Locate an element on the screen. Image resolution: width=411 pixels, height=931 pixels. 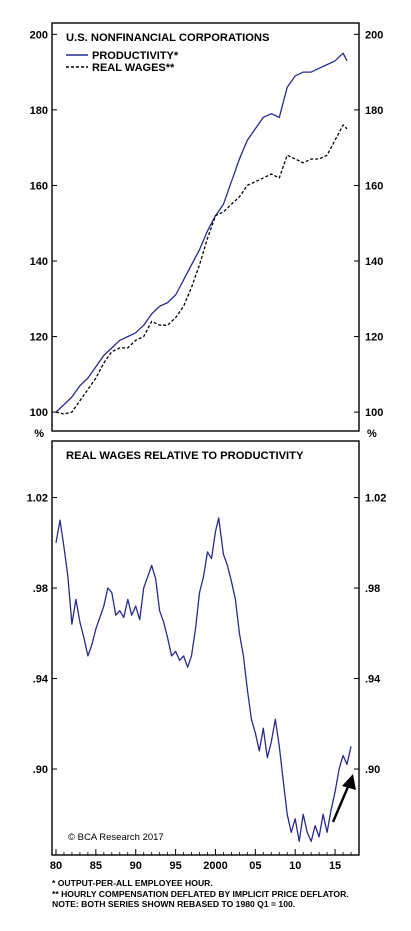
y-tick-label-left: 200 is located at coordinates (39, 35).